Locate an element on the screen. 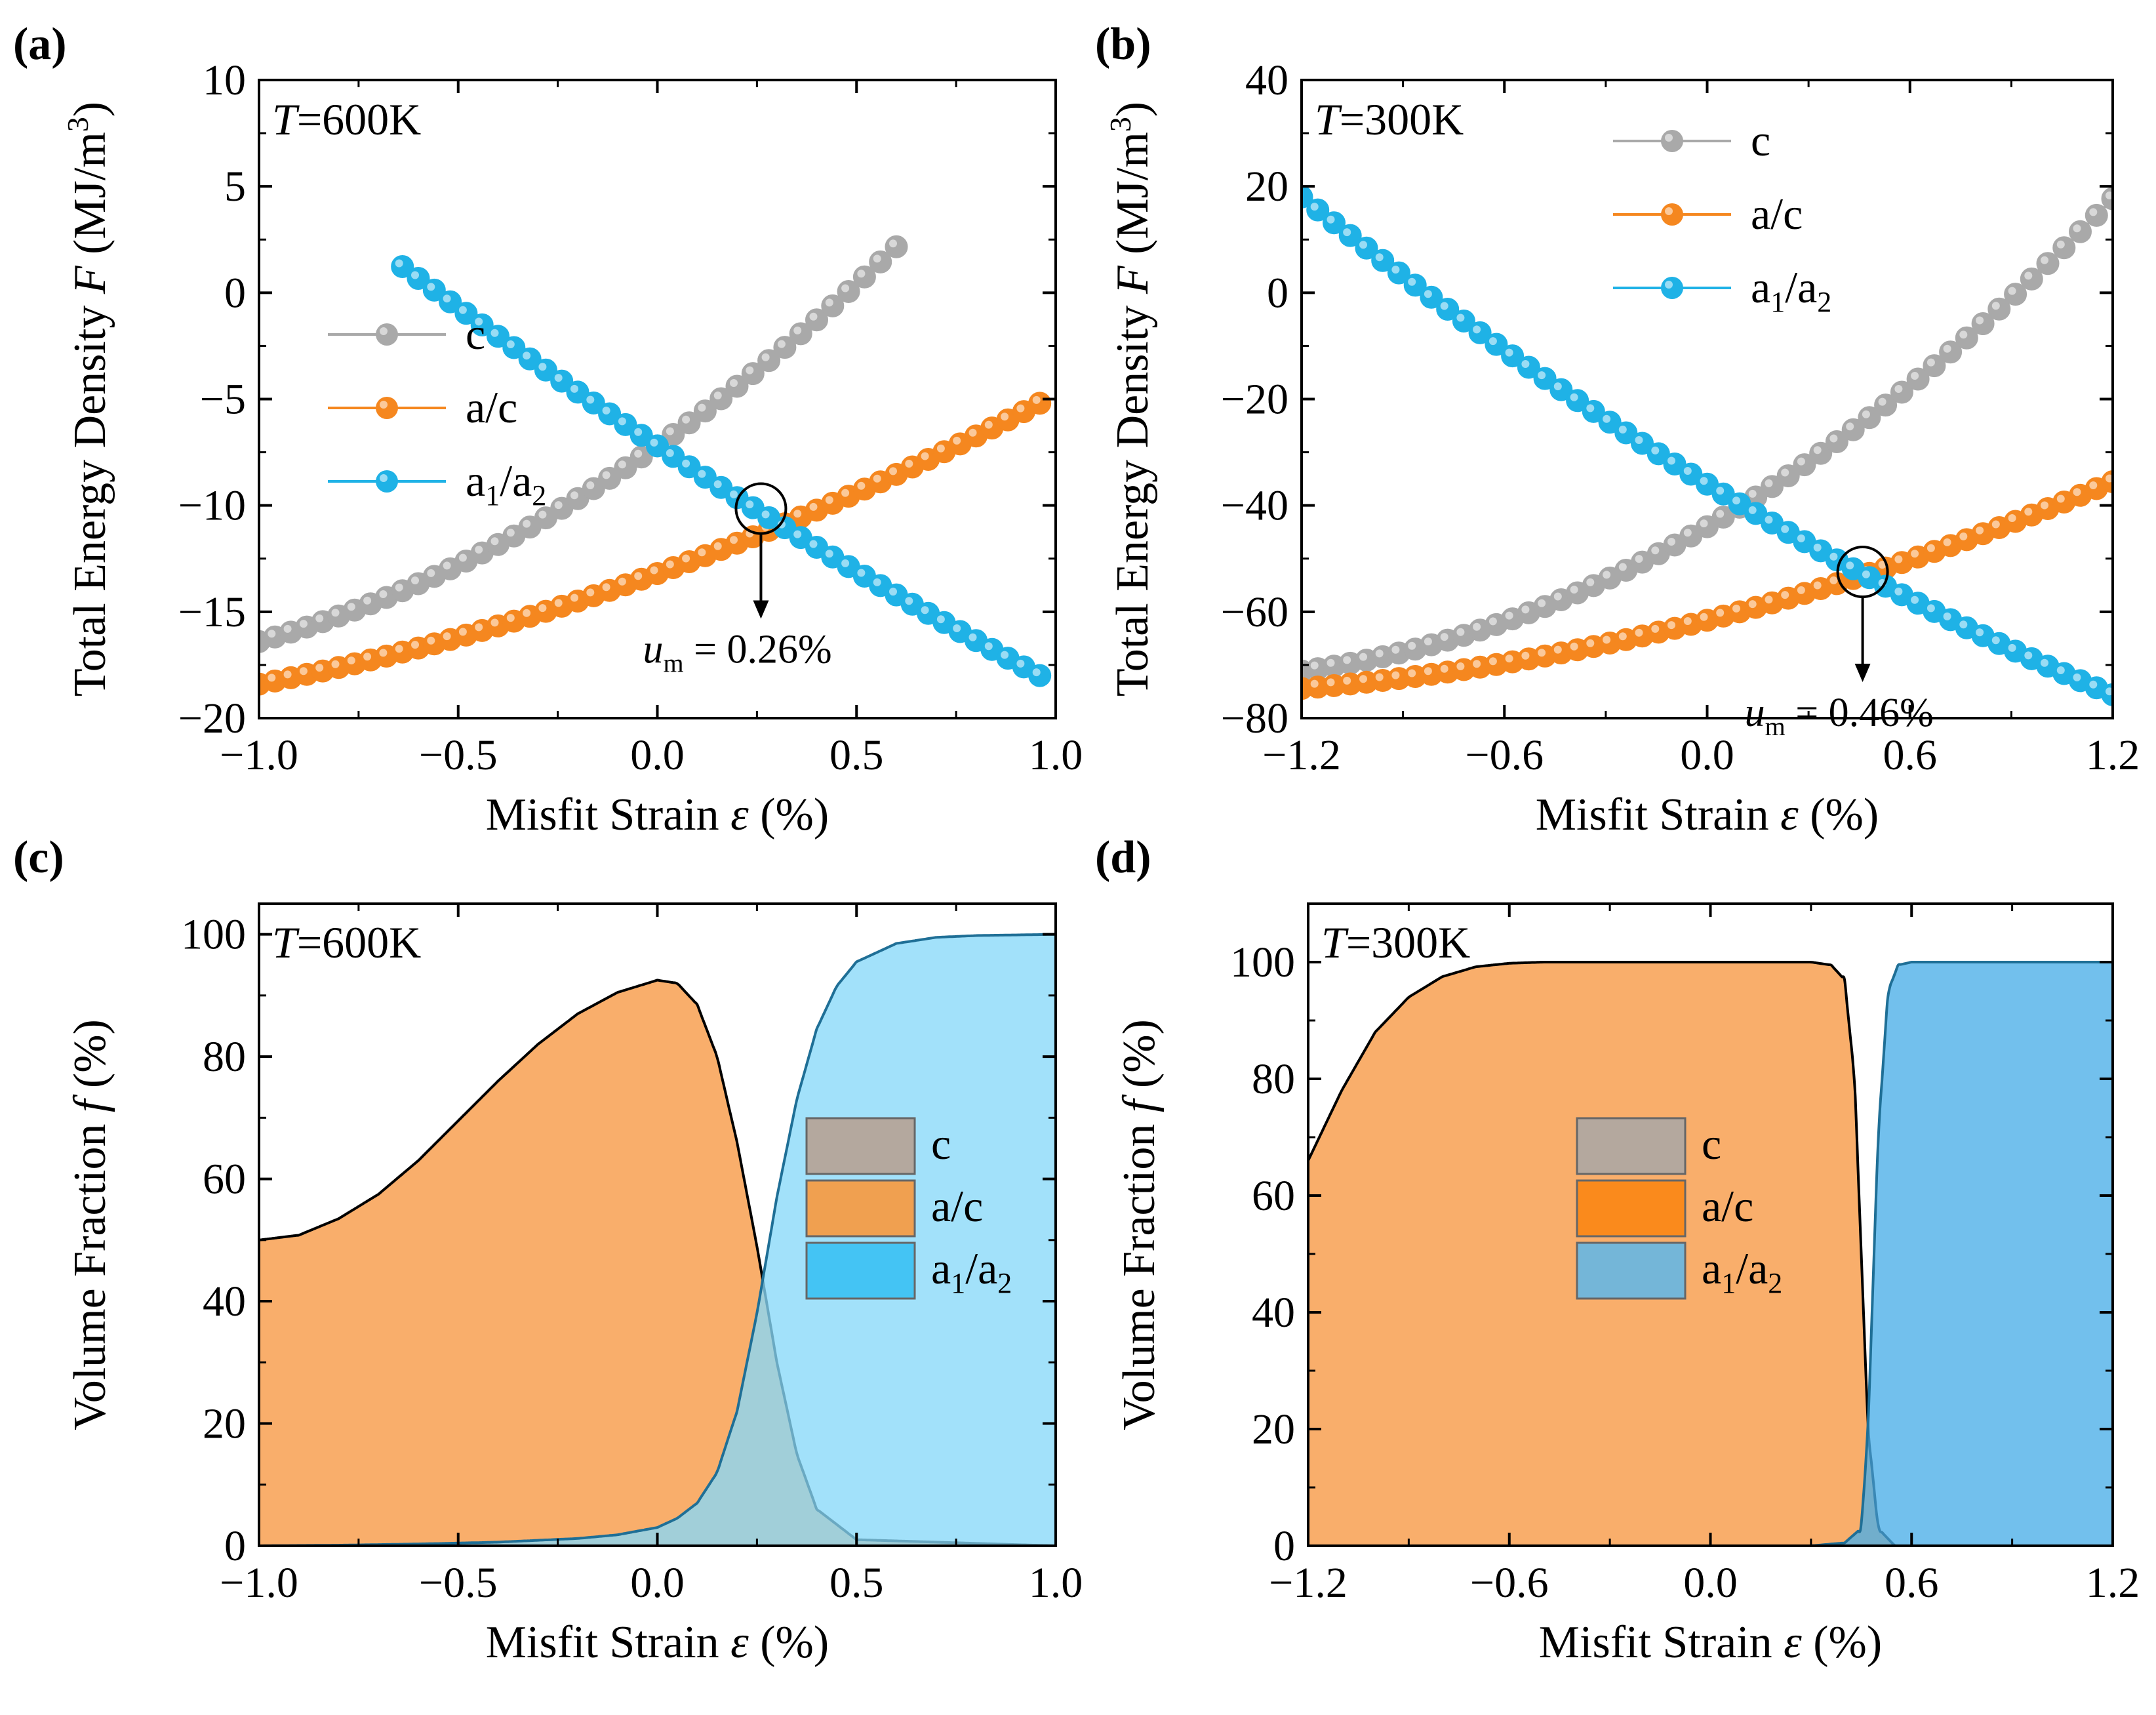  y-tick-label: 20 is located at coordinates (1273, 1429).